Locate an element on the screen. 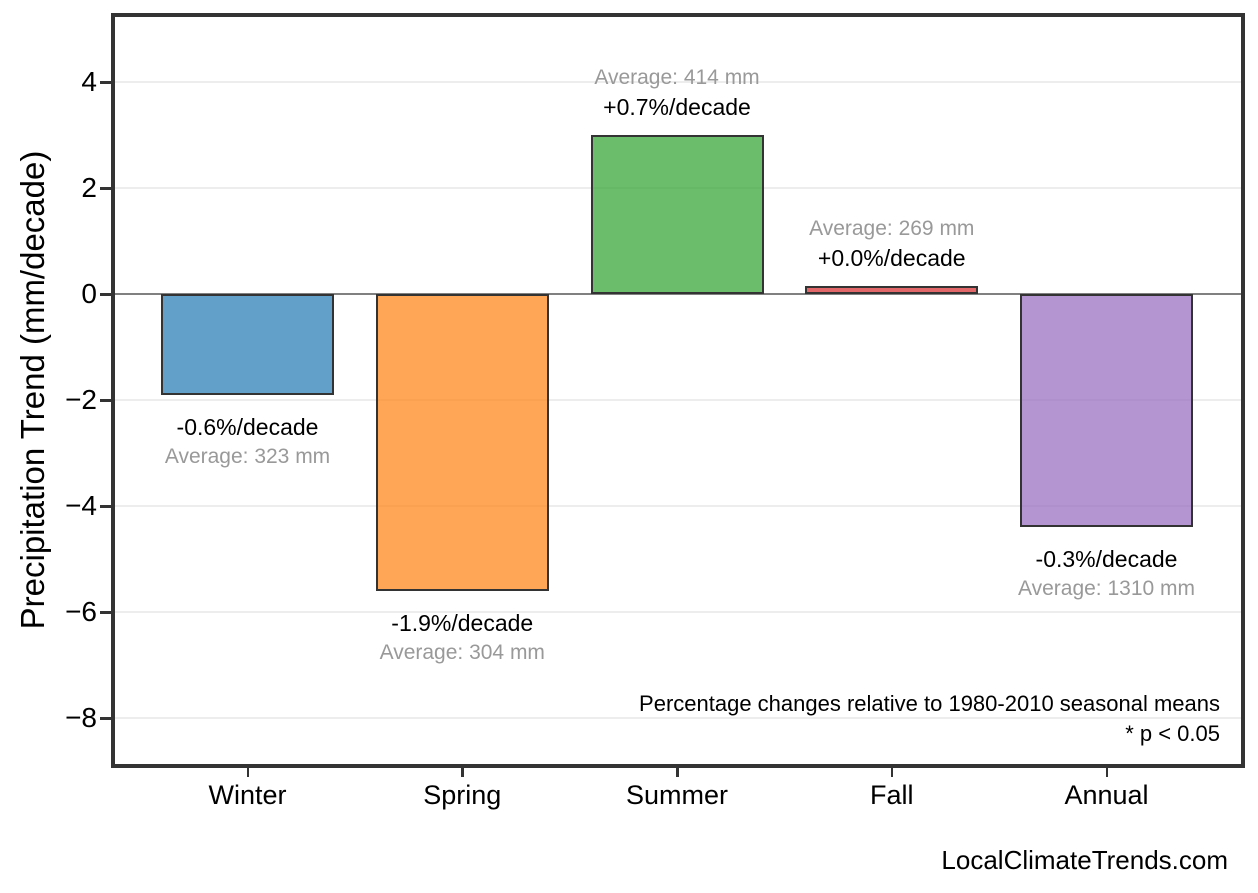 This screenshot has width=1258, height=893. bar-avg-label: Average: 1310 mm is located at coordinates (1106, 589).